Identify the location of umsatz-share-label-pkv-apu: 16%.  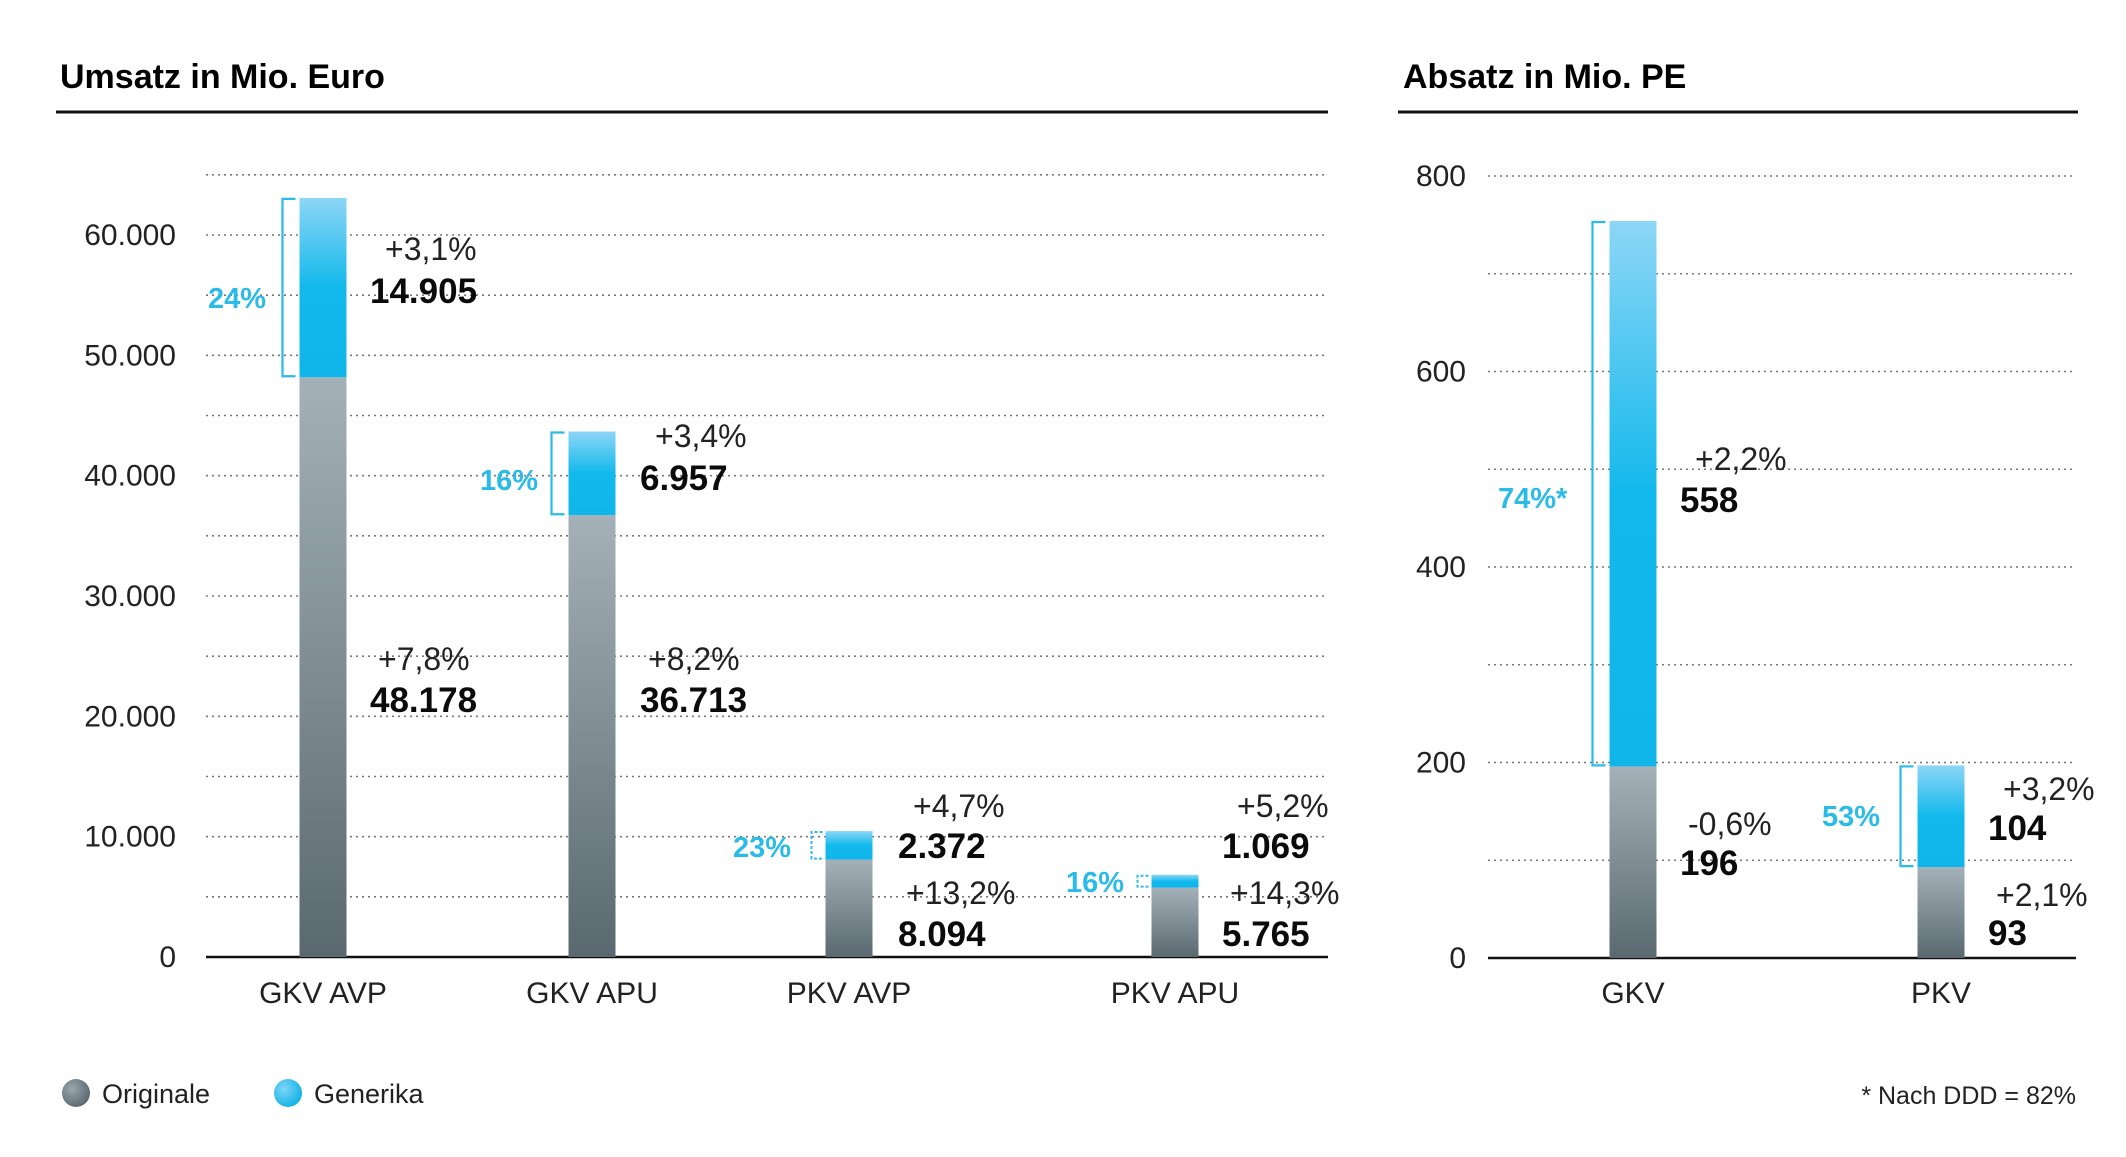
(1095, 883).